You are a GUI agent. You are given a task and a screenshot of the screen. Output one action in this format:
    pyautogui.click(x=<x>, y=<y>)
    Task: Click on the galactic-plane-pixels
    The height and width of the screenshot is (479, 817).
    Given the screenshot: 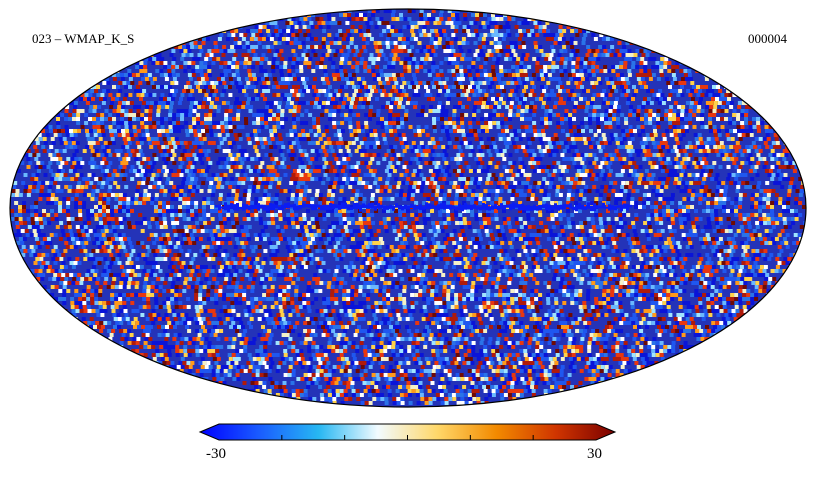 What is the action you would take?
    pyautogui.click(x=423, y=207)
    